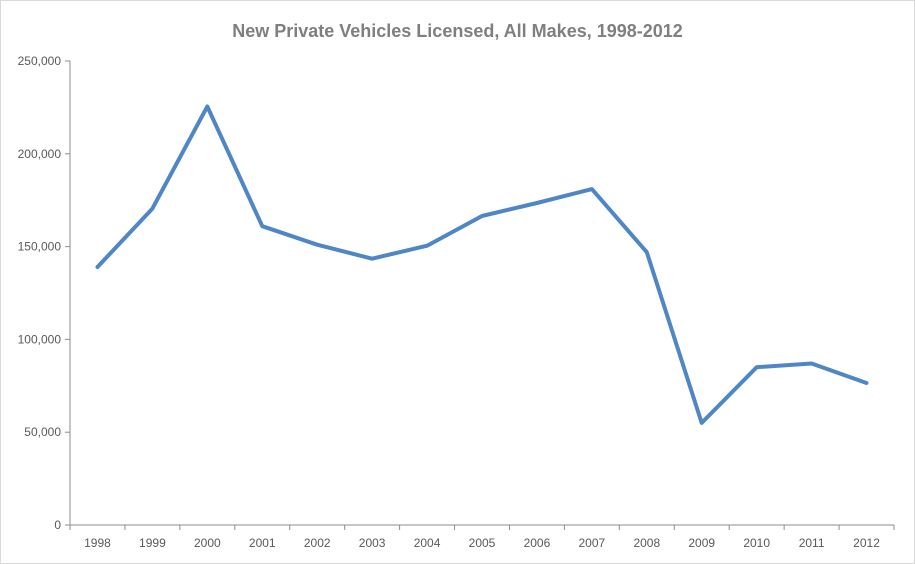 The height and width of the screenshot is (564, 915). Describe the element at coordinates (40, 61) in the screenshot. I see `y-tick-label: 250,000` at that location.